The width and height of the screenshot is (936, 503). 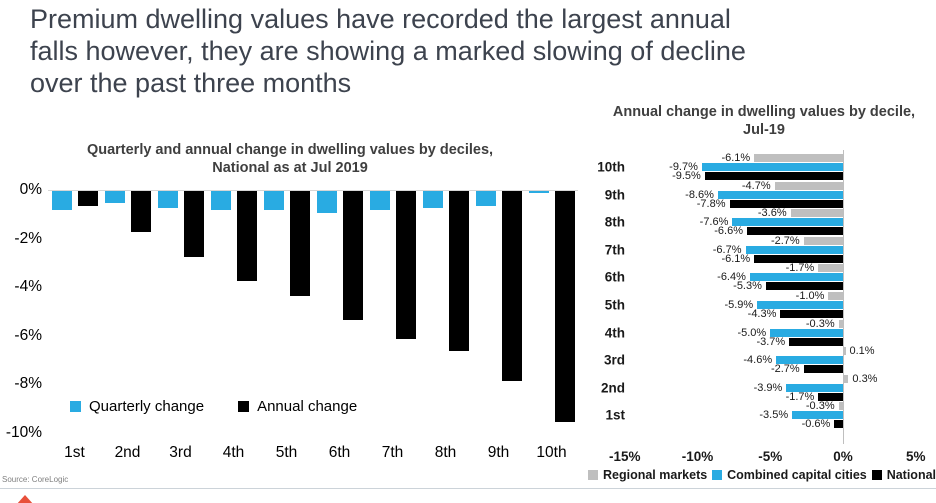 What do you see at coordinates (655, 475) in the screenshot?
I see `legend-label: Regional markets` at bounding box center [655, 475].